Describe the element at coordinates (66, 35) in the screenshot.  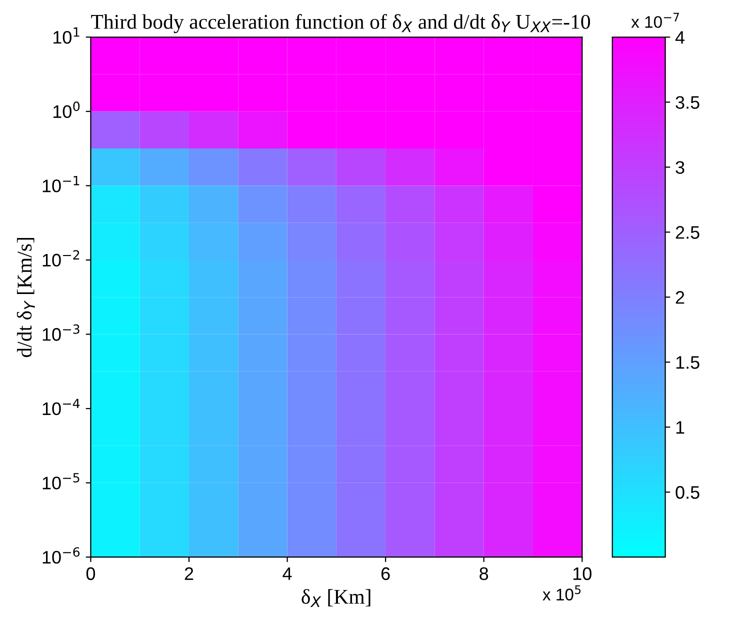
I see `y-tick-label: 10$^{1}$` at that location.